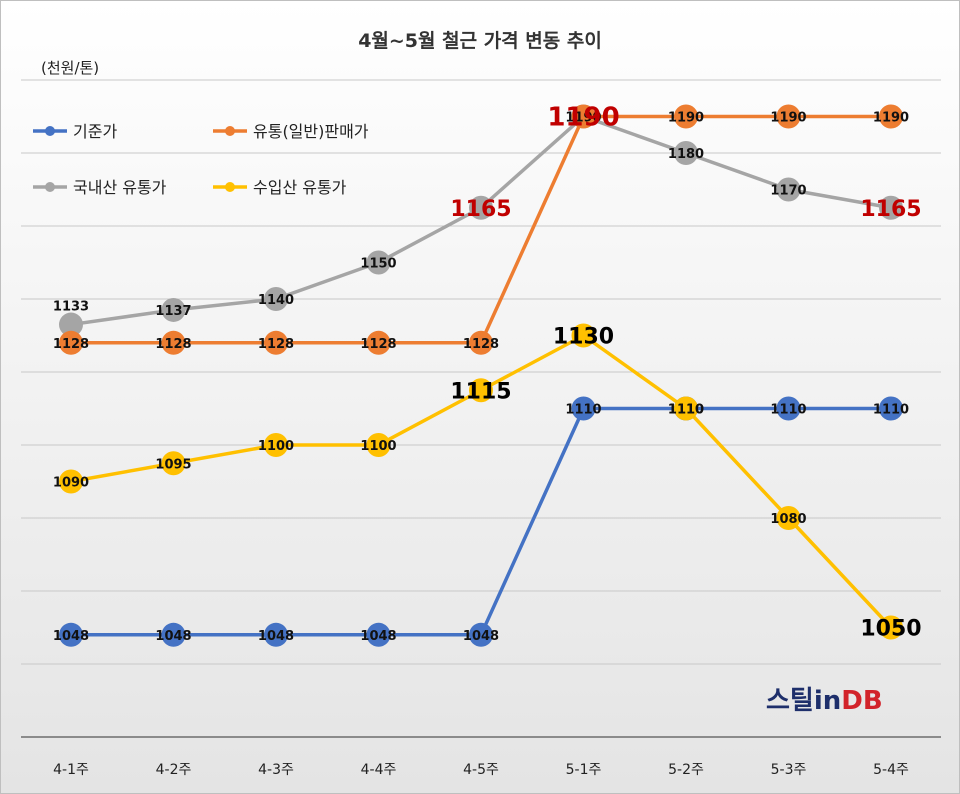  I want to click on x-tick-label: 5-1주, so click(584, 770).